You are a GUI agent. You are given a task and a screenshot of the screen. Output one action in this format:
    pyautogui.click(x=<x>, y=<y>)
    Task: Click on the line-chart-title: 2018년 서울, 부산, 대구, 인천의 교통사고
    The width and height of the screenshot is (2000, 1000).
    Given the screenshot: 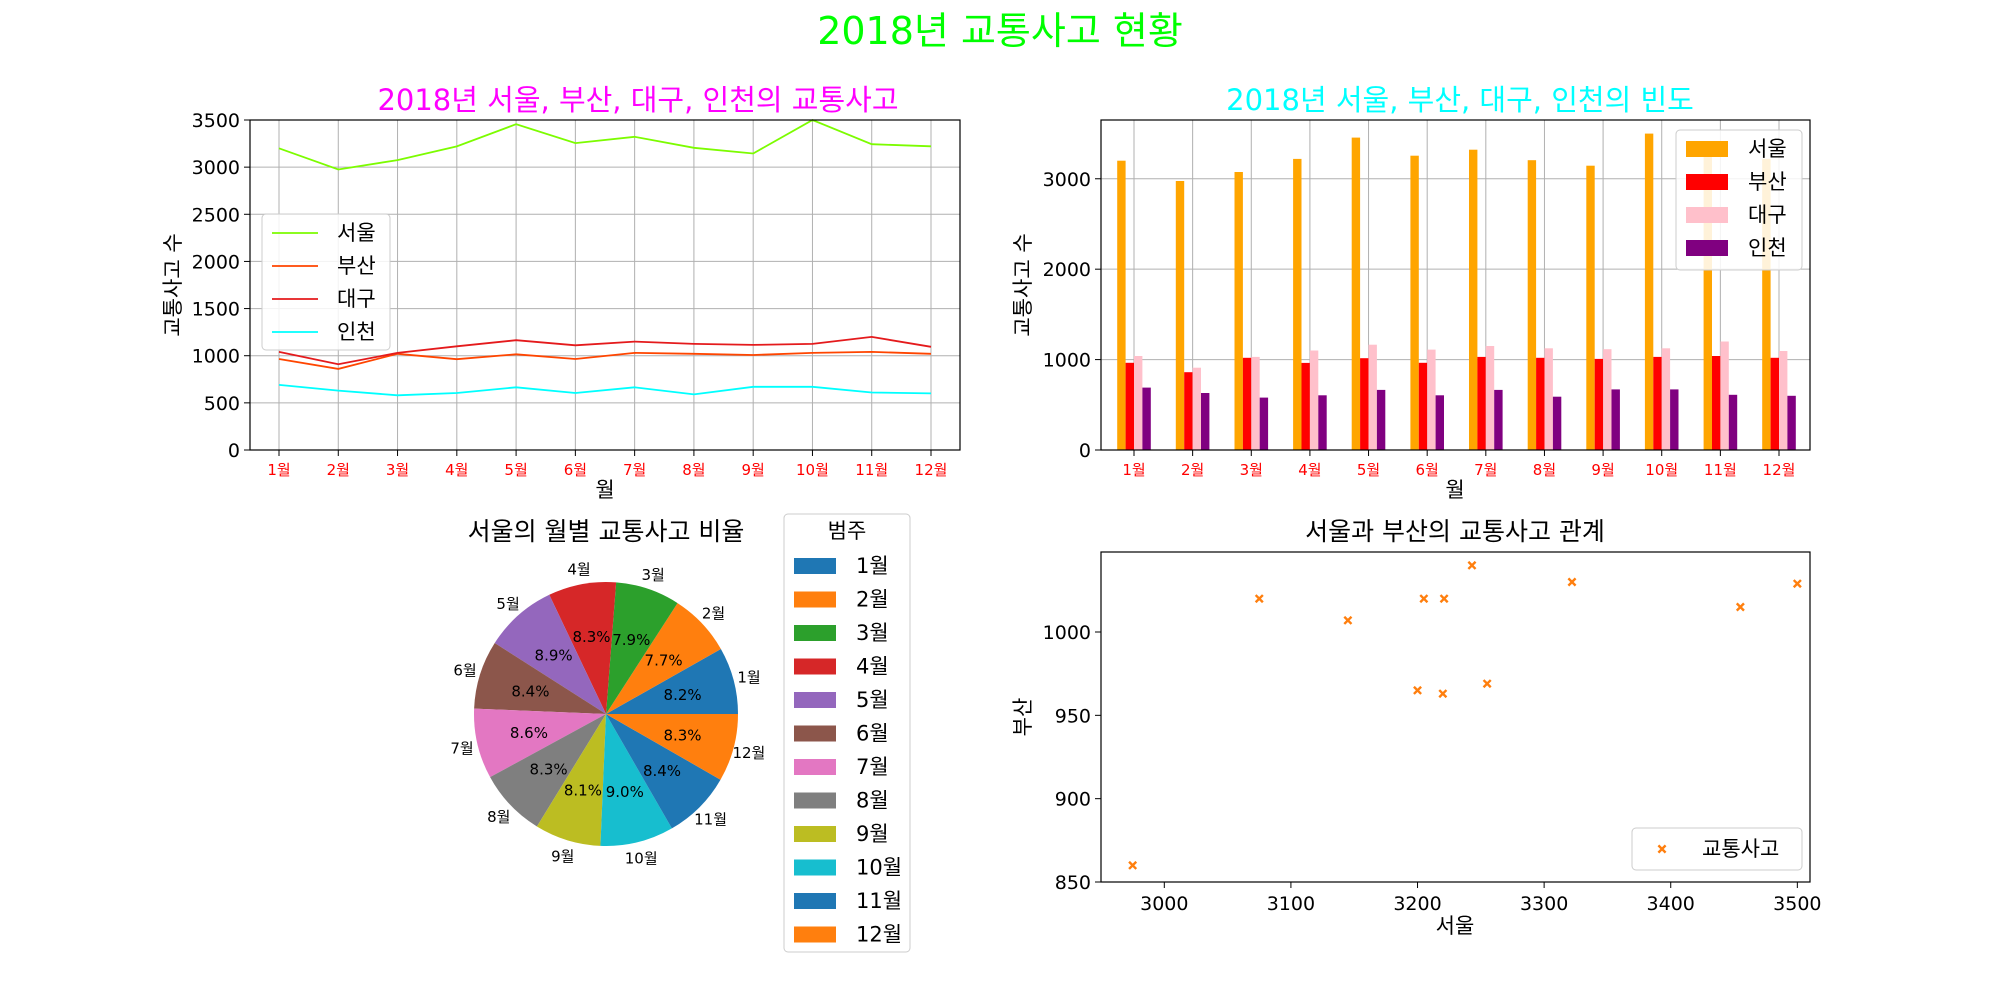 What is the action you would take?
    pyautogui.click(x=637, y=100)
    